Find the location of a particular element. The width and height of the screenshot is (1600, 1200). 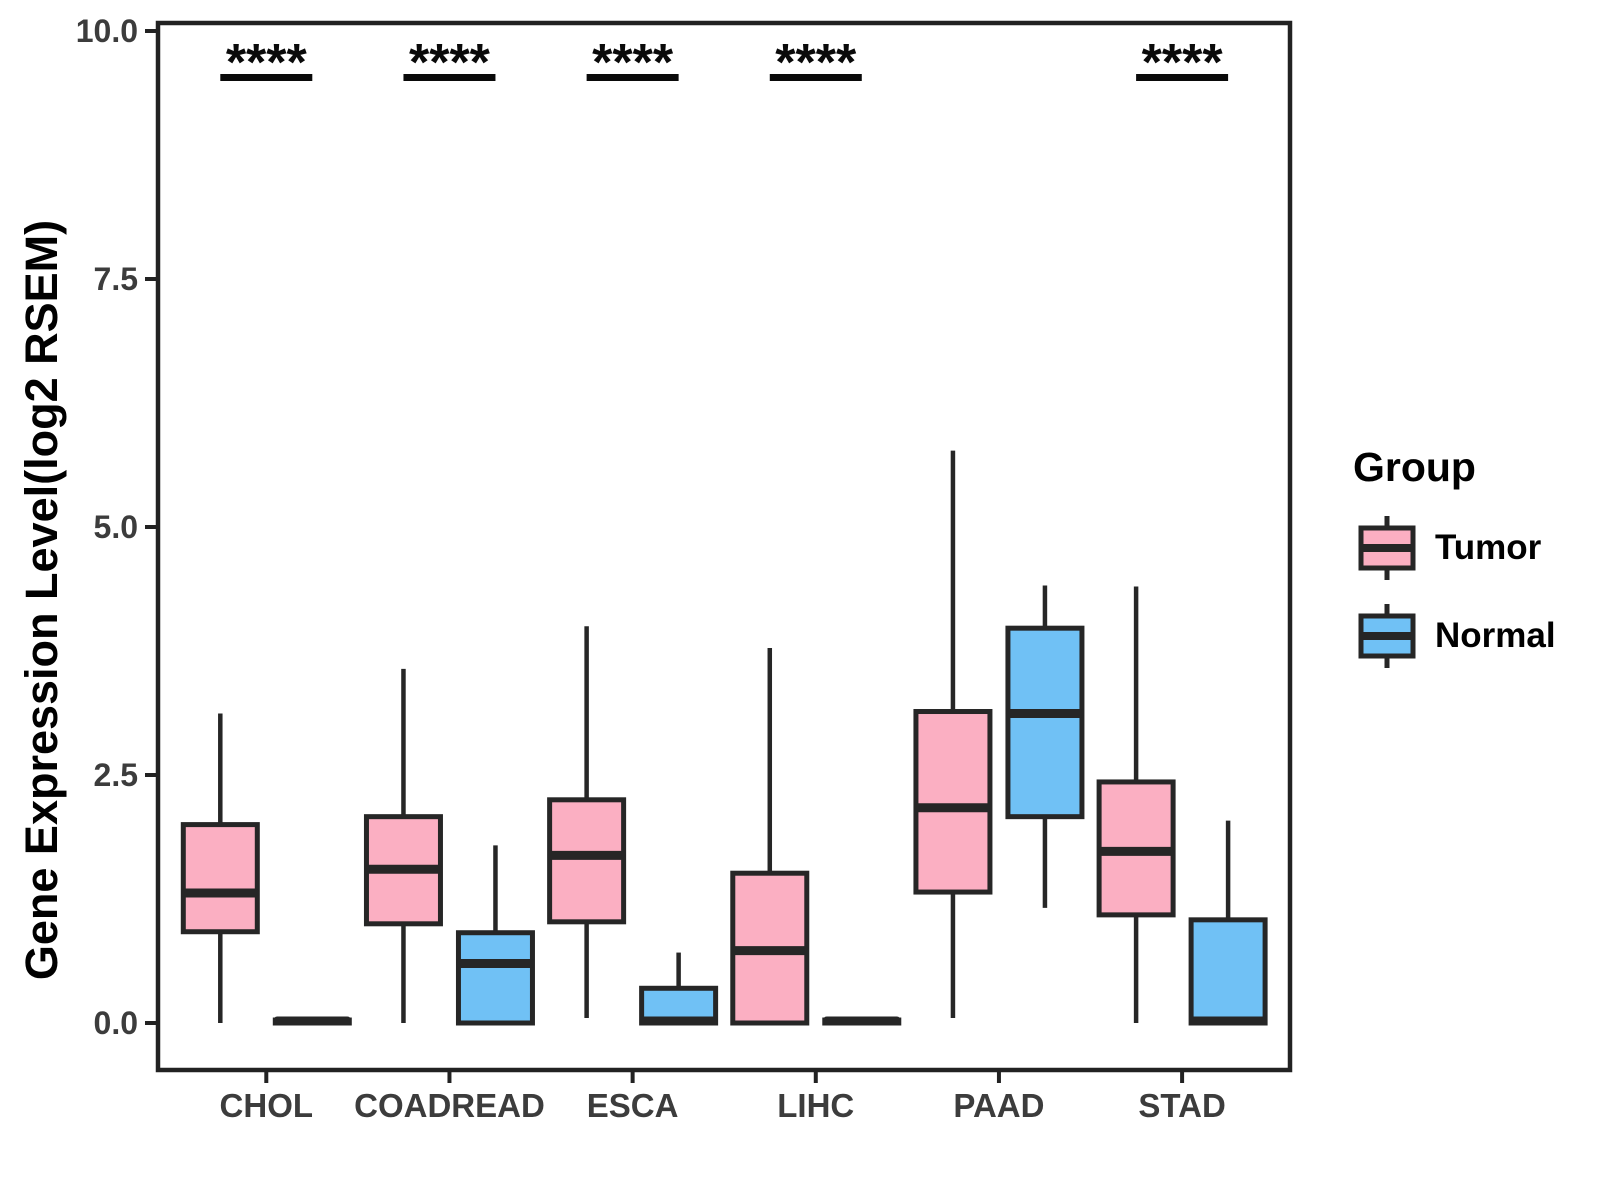

box-COADREAD-Normal is located at coordinates (495, 978).